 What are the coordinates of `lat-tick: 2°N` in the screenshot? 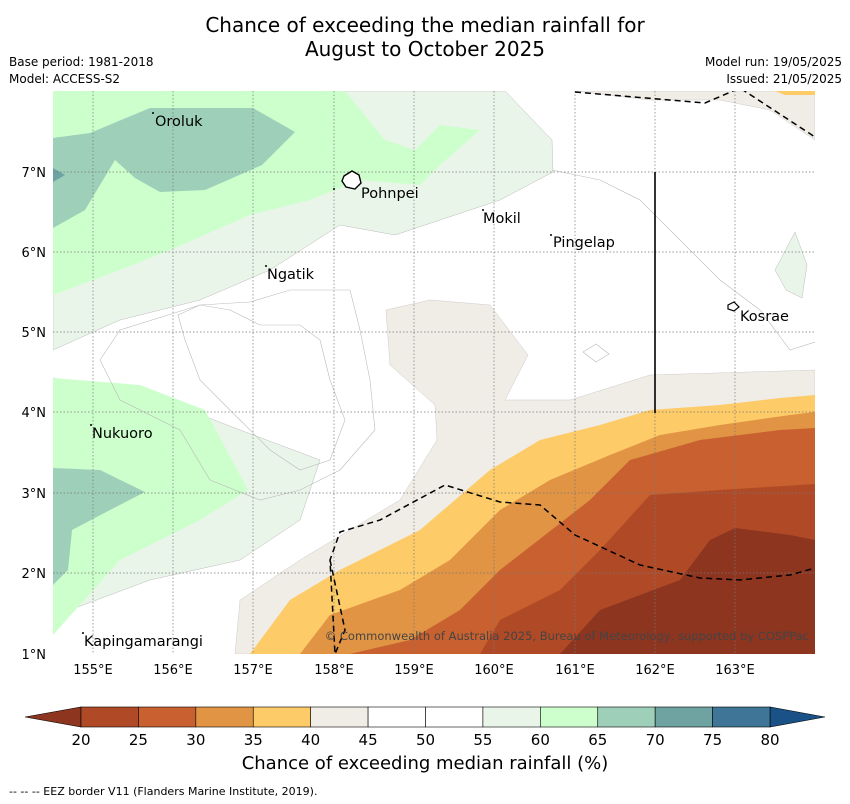 It's located at (34, 574).